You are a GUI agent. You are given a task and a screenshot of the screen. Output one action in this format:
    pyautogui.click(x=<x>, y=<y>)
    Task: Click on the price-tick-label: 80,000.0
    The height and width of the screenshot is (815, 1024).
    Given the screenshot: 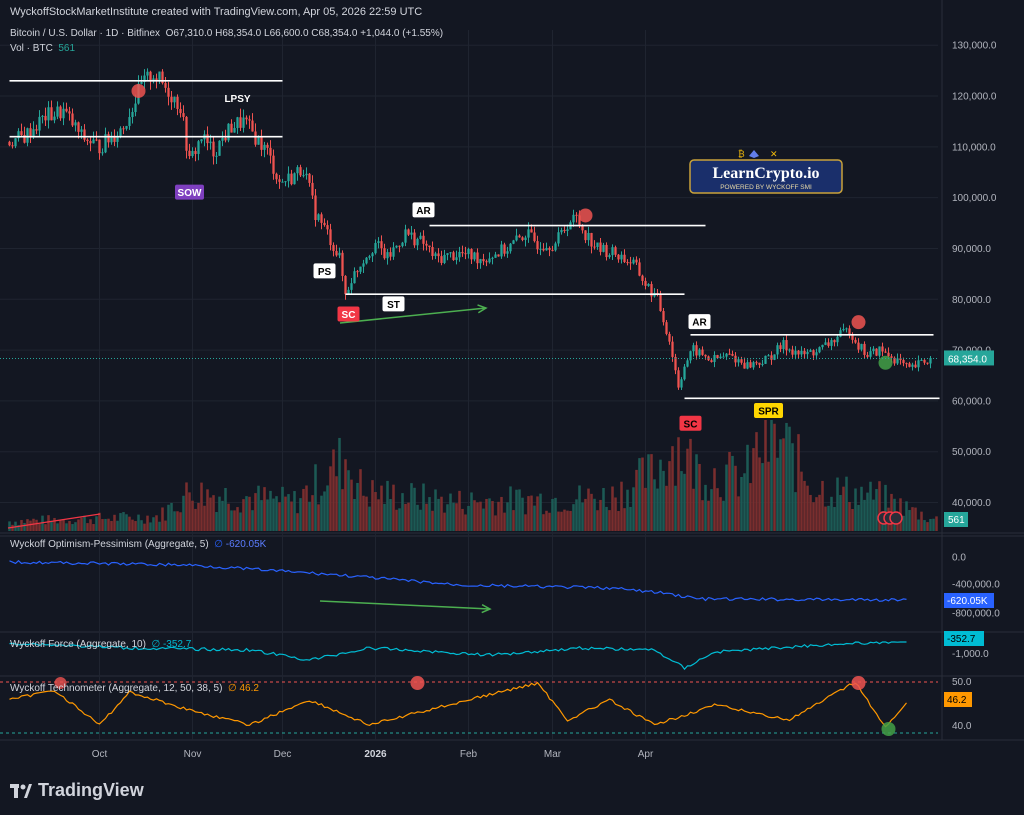 What is the action you would take?
    pyautogui.click(x=971, y=300)
    